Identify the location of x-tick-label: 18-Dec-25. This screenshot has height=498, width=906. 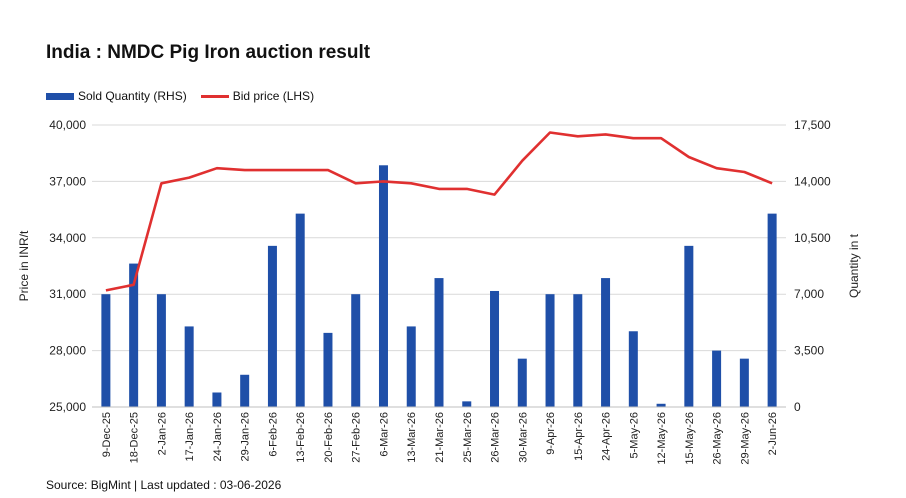
(135, 437).